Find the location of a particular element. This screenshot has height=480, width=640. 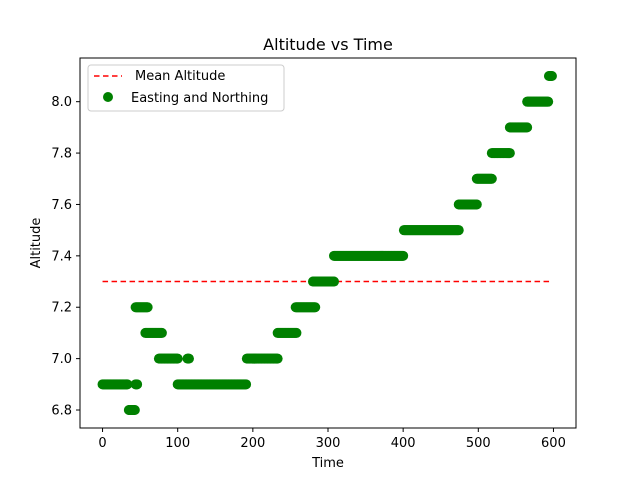

x-tick-label: 0 is located at coordinates (102, 443).